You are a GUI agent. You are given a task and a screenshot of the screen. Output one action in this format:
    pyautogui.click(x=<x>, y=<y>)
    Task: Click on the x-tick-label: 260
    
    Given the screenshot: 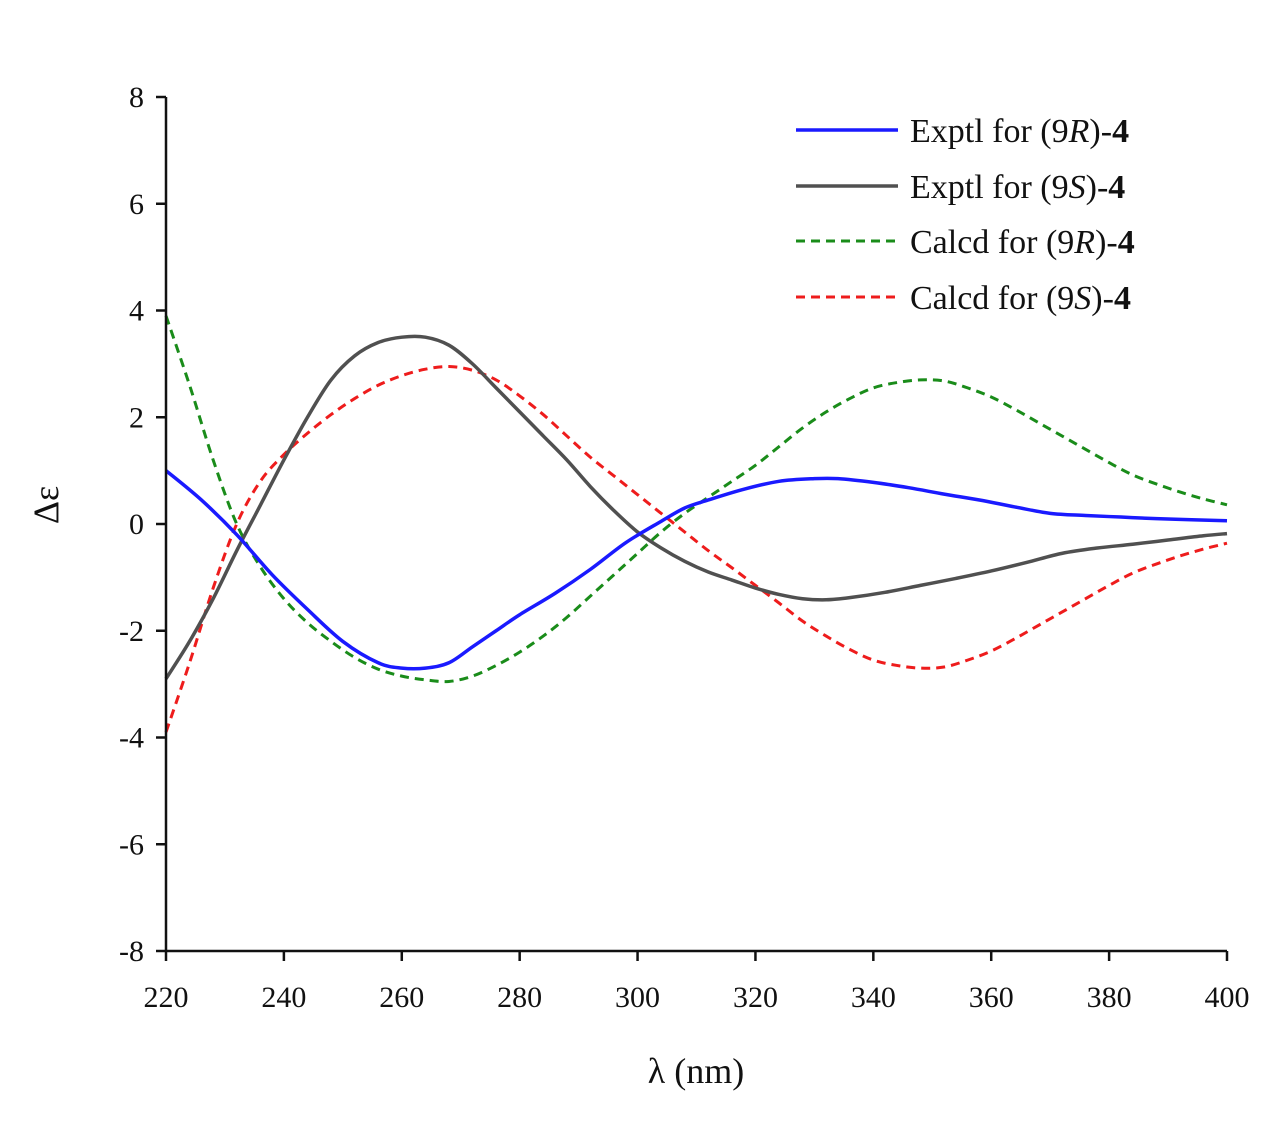 What is the action you would take?
    pyautogui.click(x=401, y=997)
    